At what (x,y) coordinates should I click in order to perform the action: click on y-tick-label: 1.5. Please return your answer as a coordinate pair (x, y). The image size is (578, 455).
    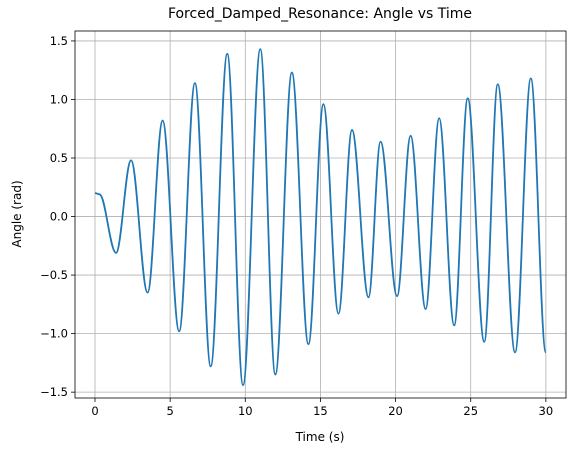
    Looking at the image, I should click on (59, 41).